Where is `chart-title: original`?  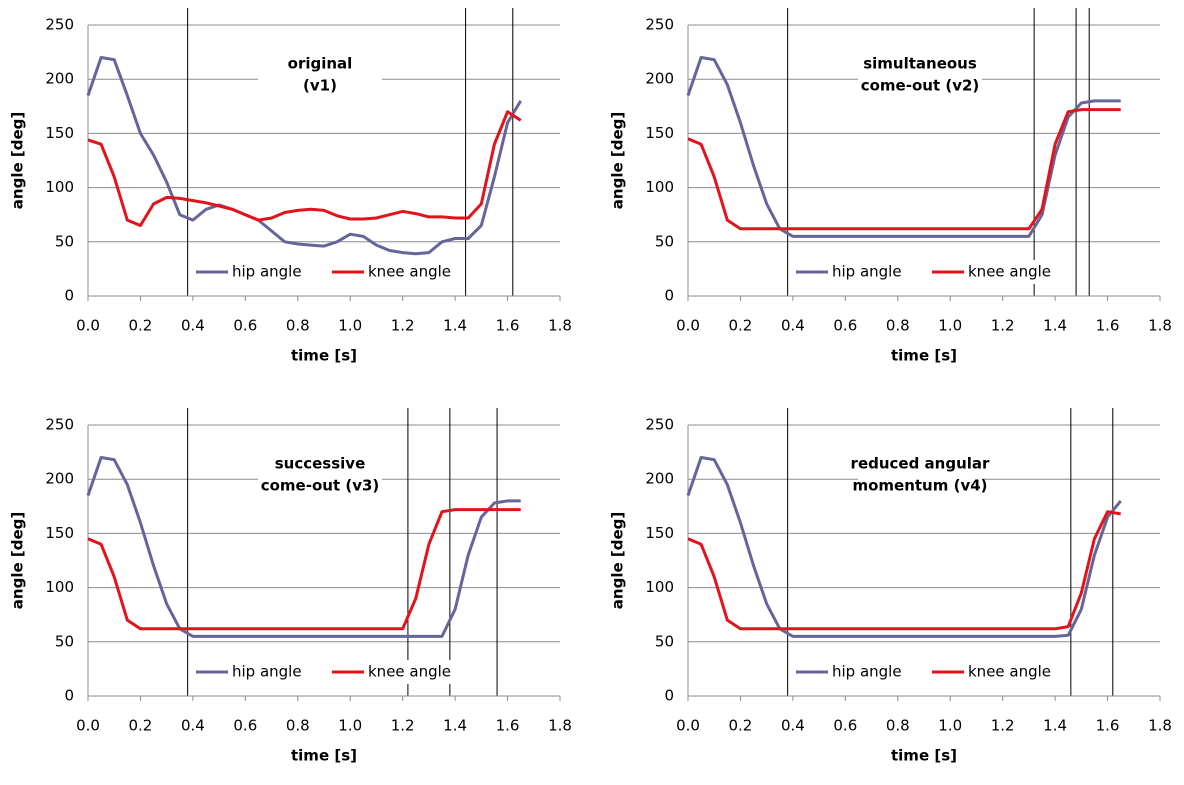
chart-title: original is located at coordinates (320, 64).